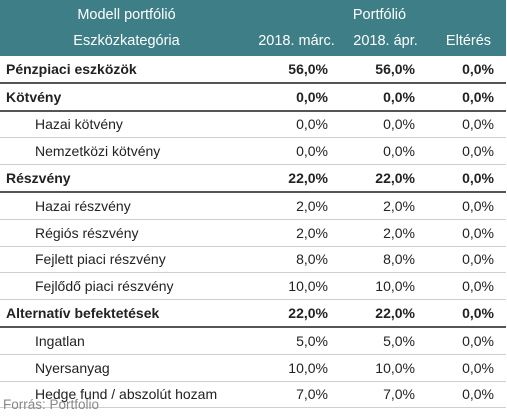 The height and width of the screenshot is (417, 507). I want to click on row-value-march: 7,0%, so click(296, 395).